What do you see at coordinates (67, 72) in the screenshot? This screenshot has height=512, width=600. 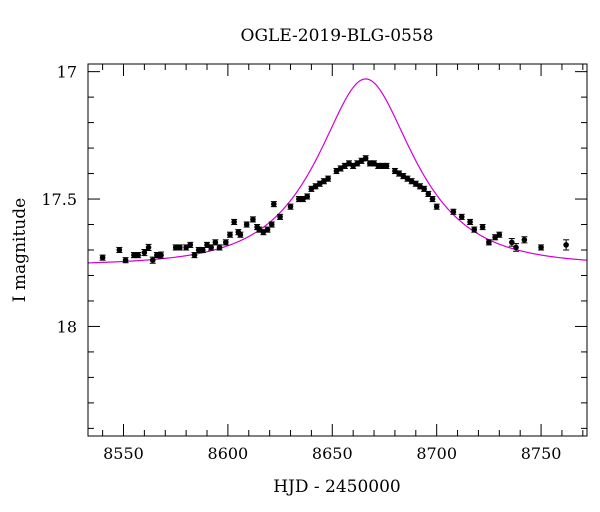 I see `y-tick-label: 17` at bounding box center [67, 72].